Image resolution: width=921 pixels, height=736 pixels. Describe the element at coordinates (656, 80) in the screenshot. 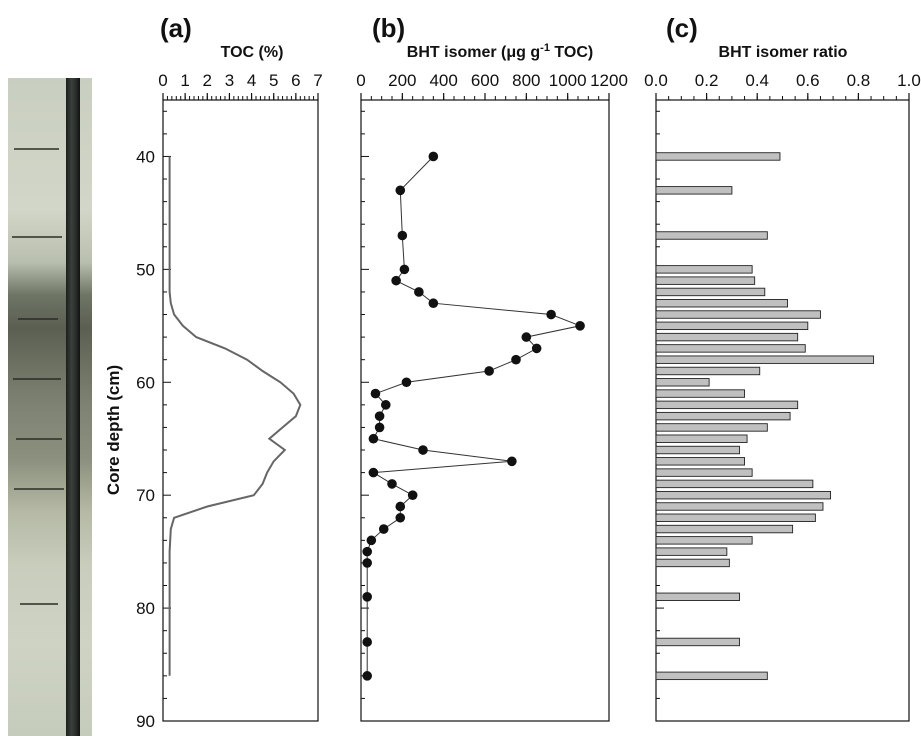

I see `x-tick-label: 0.0` at that location.